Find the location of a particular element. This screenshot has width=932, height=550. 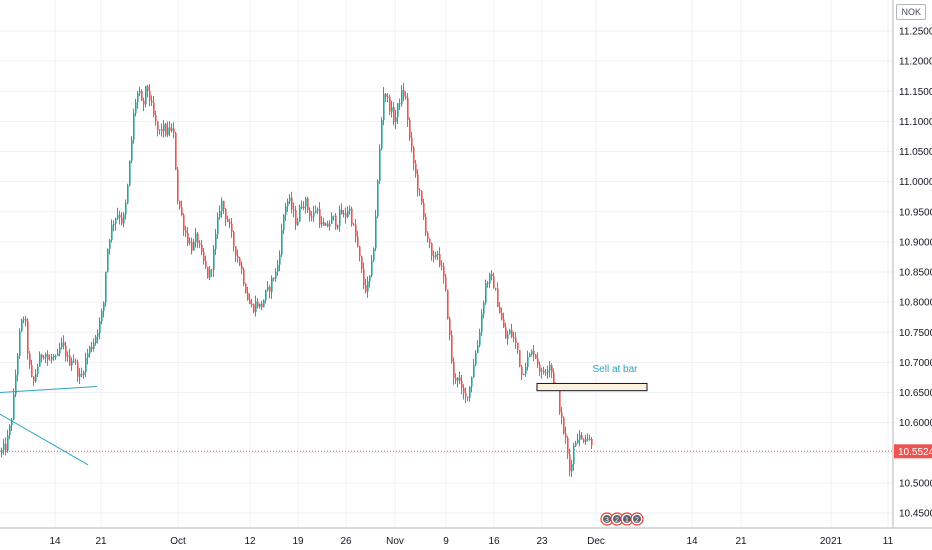

sell-annotation-label: Sell at bar is located at coordinates (615, 369).